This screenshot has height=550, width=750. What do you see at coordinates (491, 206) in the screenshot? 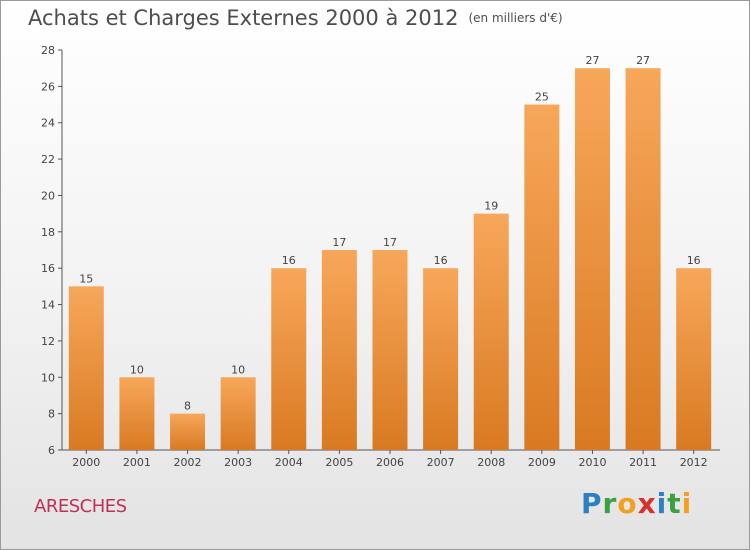
I see `bar-value-label: 19` at bounding box center [491, 206].